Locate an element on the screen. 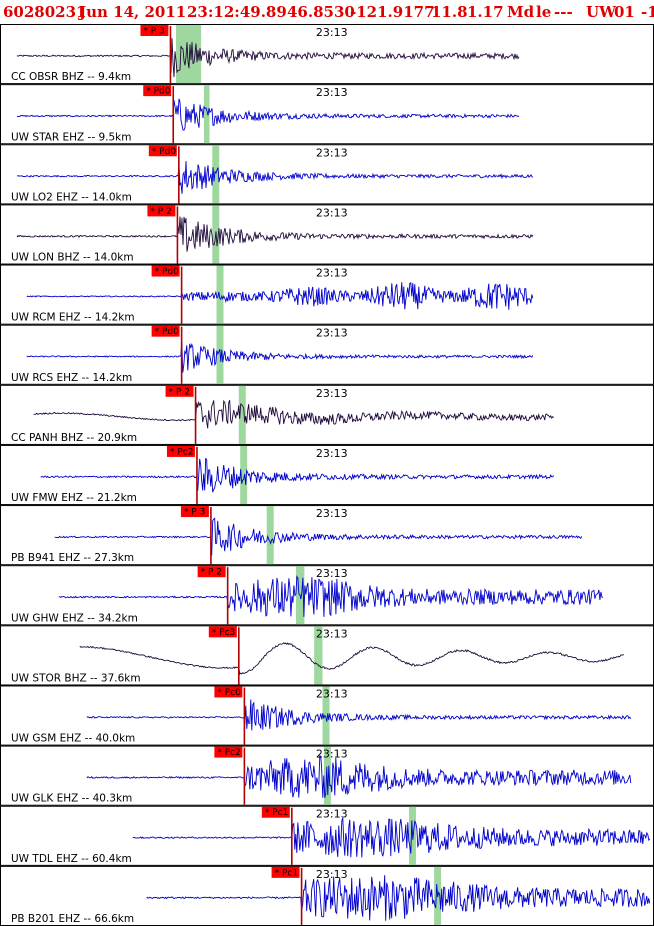 This screenshot has width=654, height=926. waveform-glk is located at coordinates (359, 776).